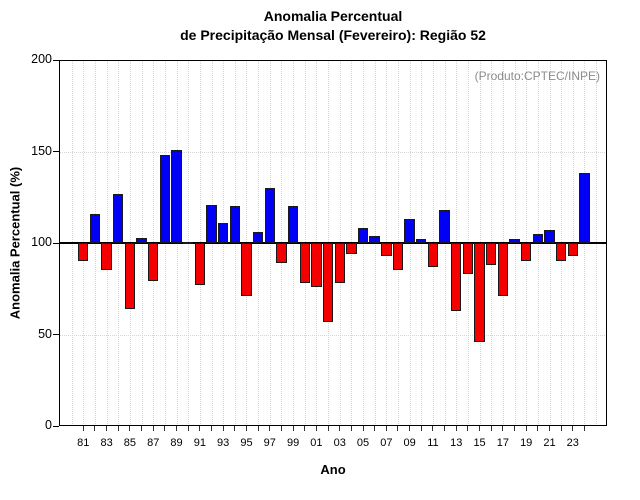 This screenshot has width=640, height=500. What do you see at coordinates (153, 443) in the screenshot?
I see `x-tick-label-87: 87` at bounding box center [153, 443].